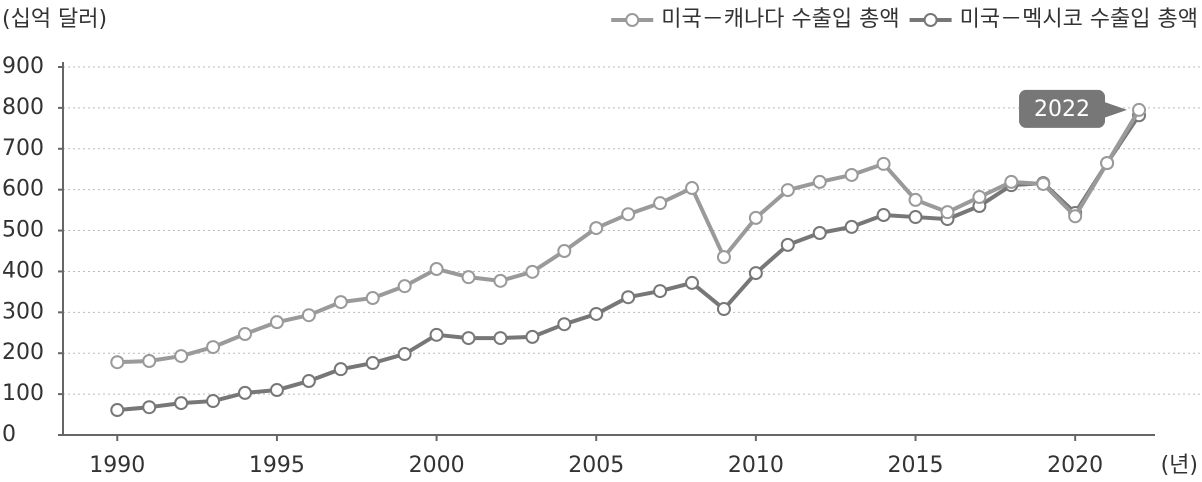  I want to click on x-tick-label: 1995, so click(277, 465).